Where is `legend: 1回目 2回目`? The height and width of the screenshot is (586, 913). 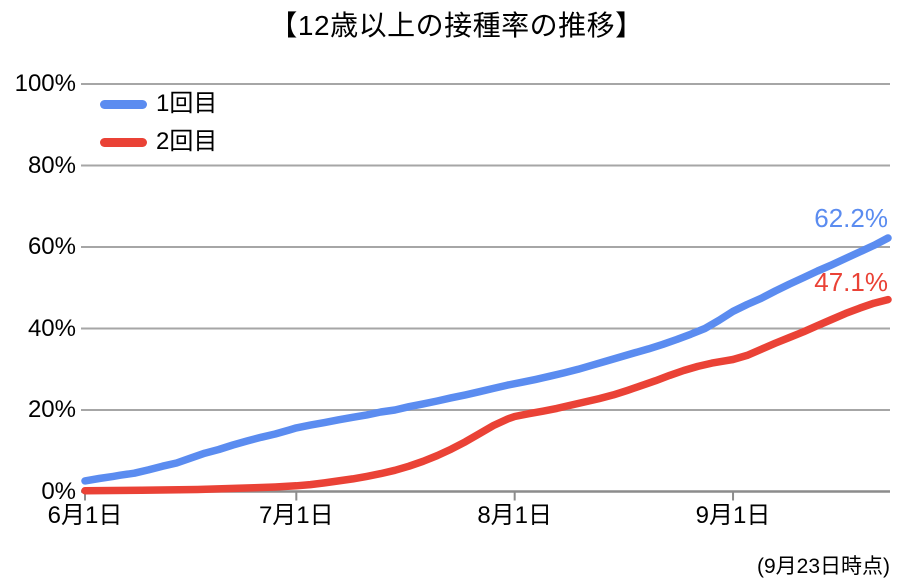 legend: 1回目 2回目 is located at coordinates (158, 129).